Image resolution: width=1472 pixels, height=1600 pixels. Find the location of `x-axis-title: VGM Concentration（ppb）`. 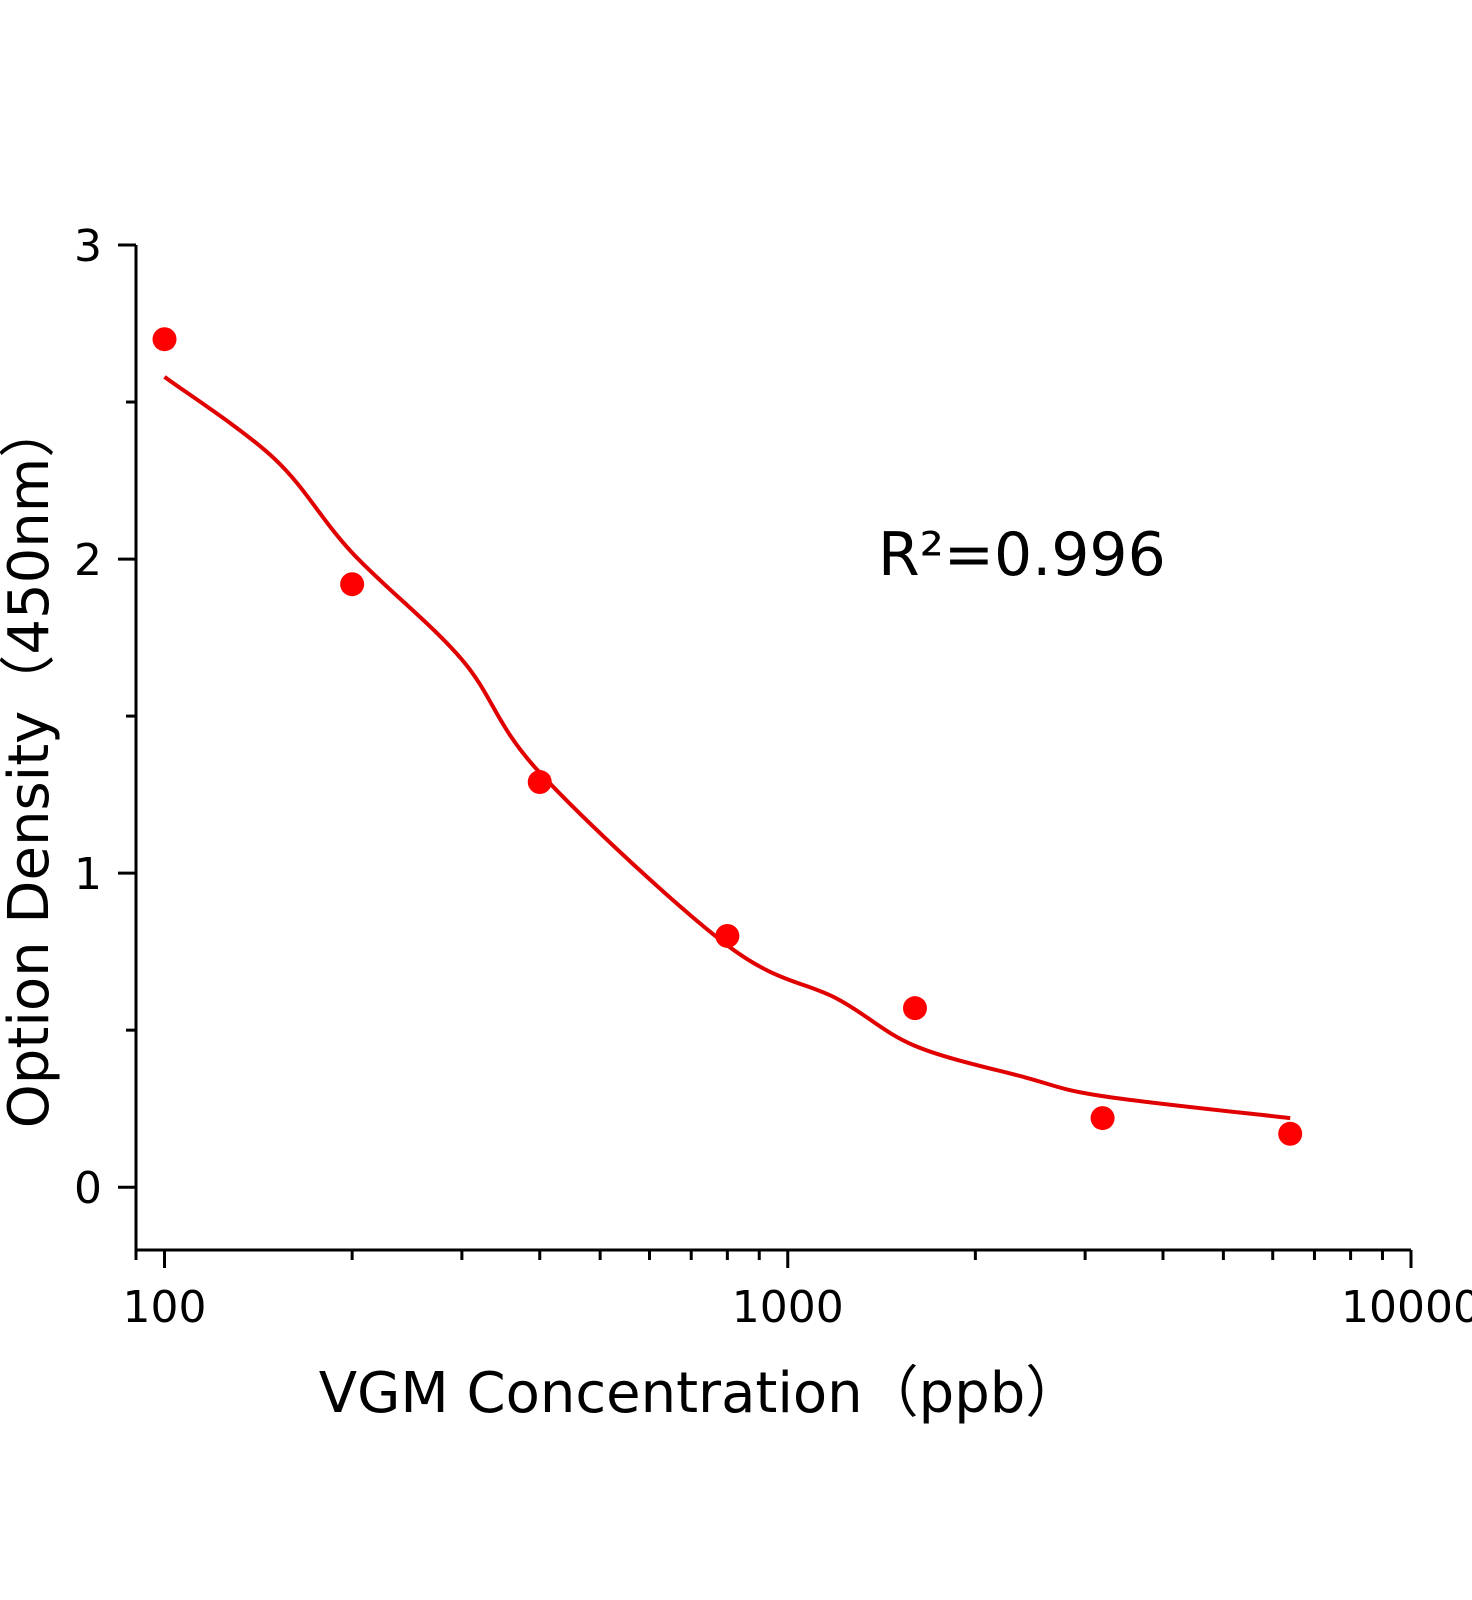

x-axis-title: VGM Concentration（ppb） is located at coordinates (700, 1393).